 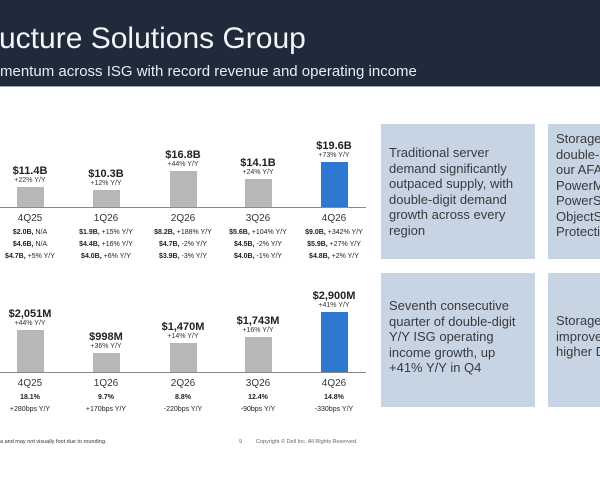 What do you see at coordinates (578, 154) in the screenshot?
I see `callout-line: double-` at bounding box center [578, 154].